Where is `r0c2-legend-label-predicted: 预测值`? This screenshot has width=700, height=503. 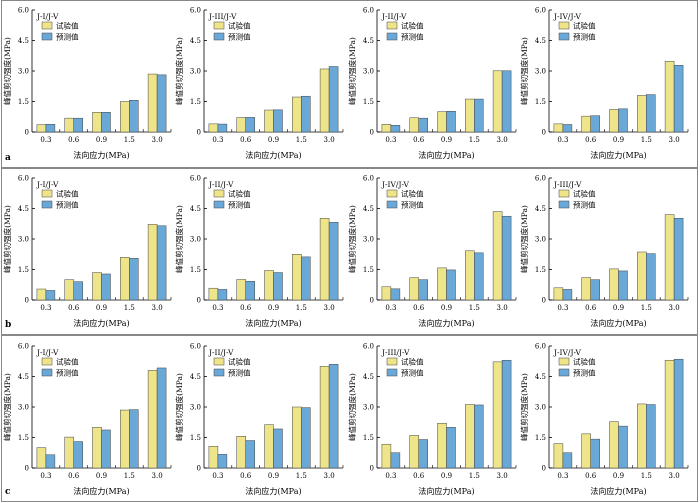
r0c2-legend-label-predicted: 预测值 is located at coordinates (412, 37).